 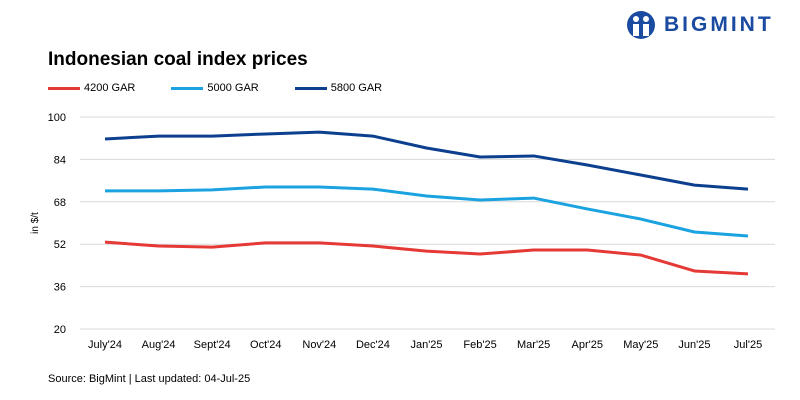 I want to click on x-tick-label: Jun'25, so click(x=694, y=345).